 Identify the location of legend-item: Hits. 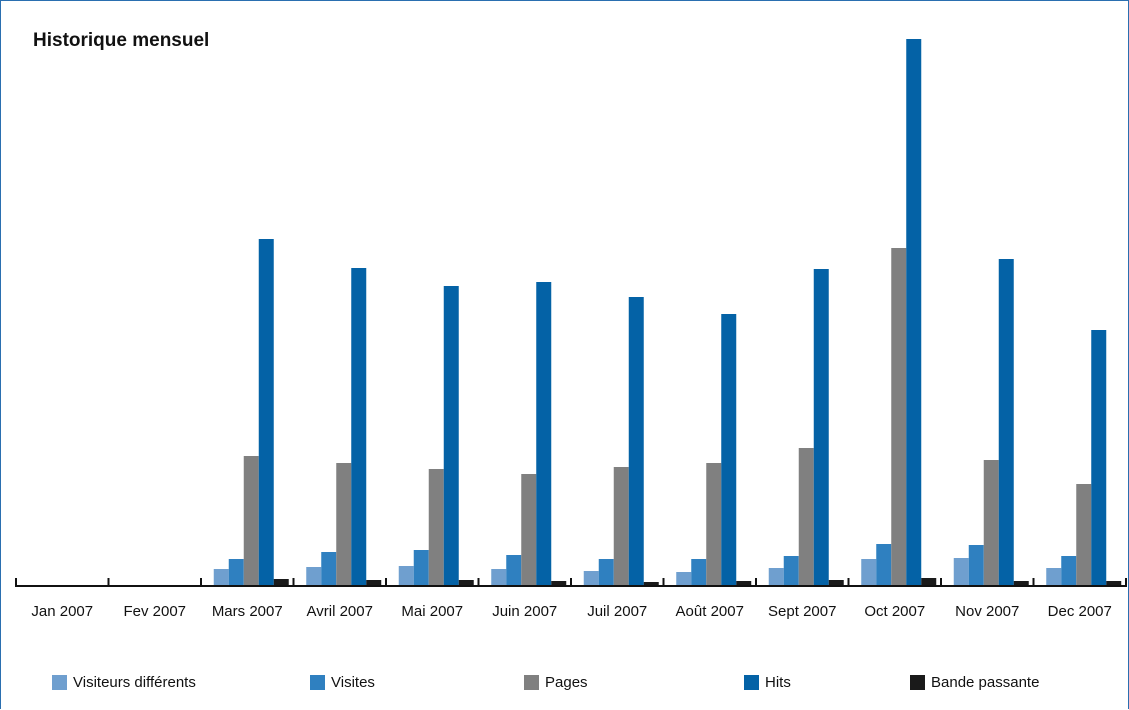
(767, 682).